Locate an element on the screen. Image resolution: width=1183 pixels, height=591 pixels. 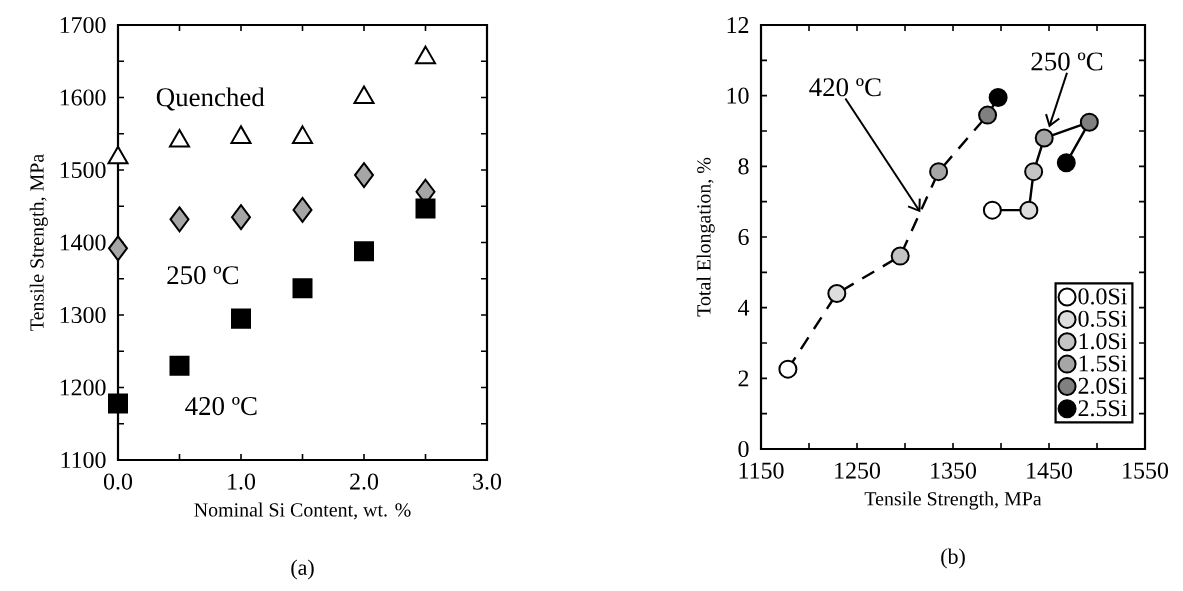
legend-label: 1.0Si is located at coordinates (1103, 341).